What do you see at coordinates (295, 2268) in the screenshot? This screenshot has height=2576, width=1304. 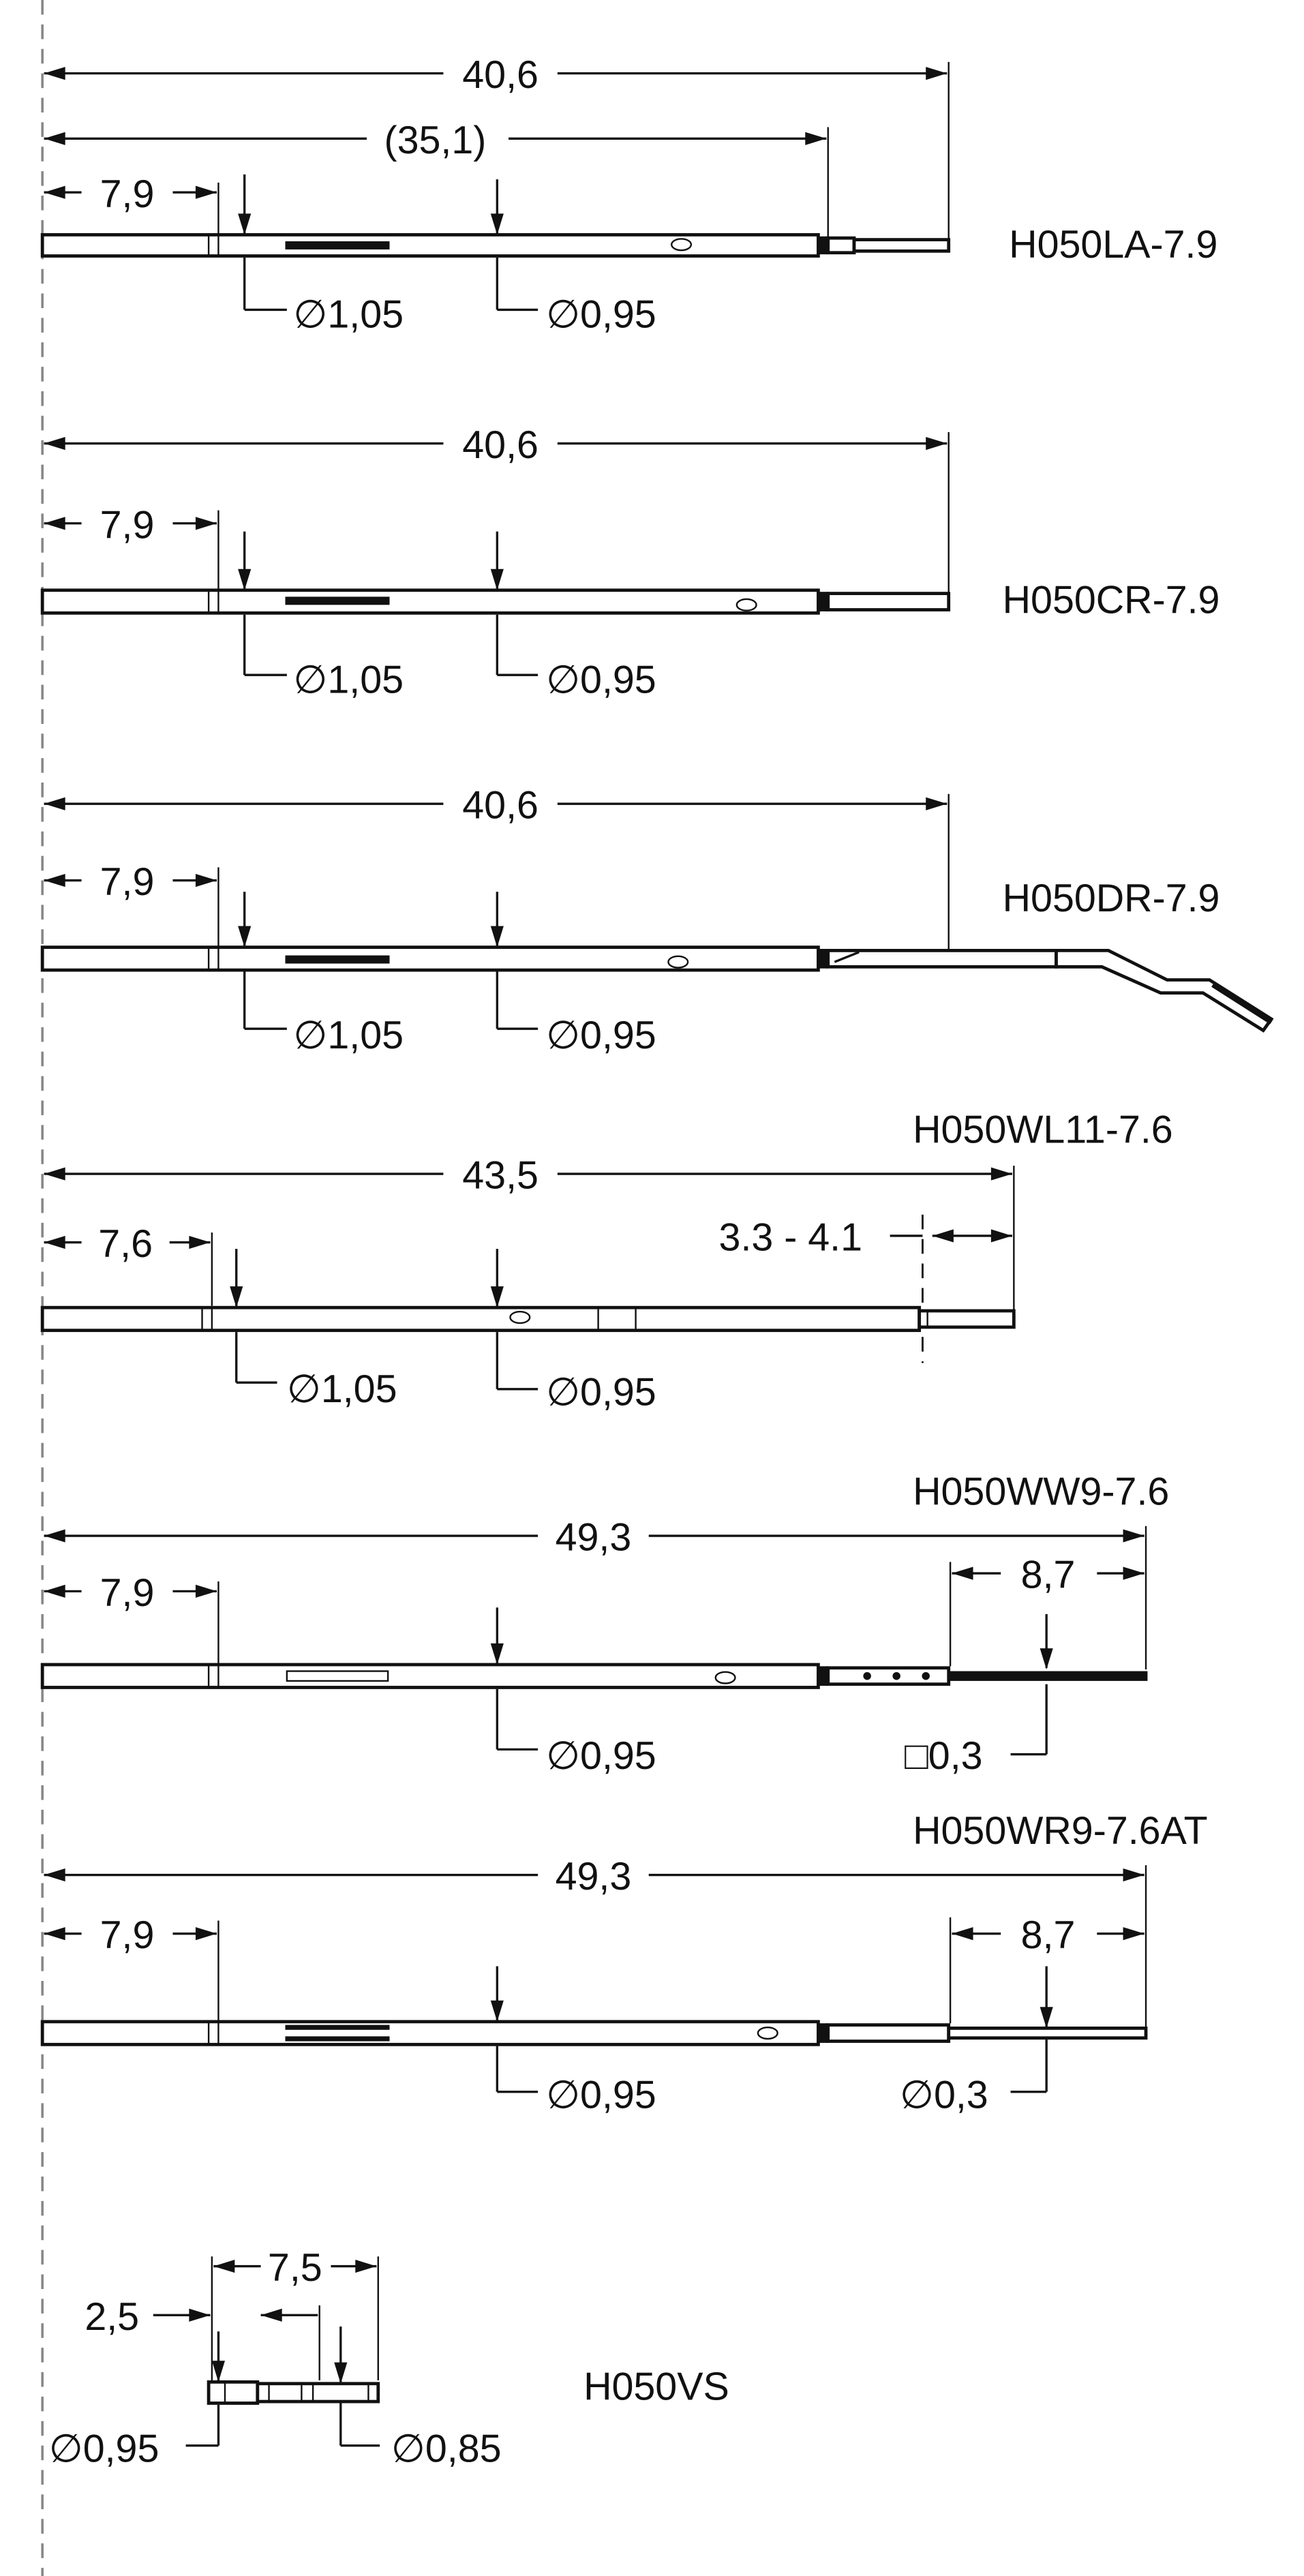 I see `length-label: 7,5` at bounding box center [295, 2268].